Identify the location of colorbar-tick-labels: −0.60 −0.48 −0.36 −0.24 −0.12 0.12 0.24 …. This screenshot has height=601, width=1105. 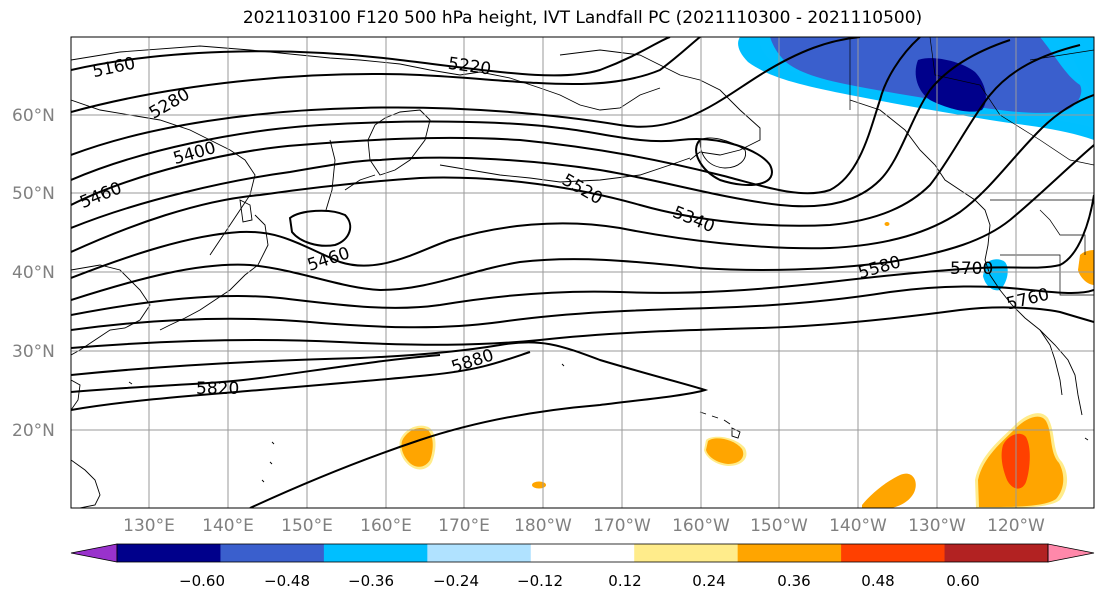
(579, 581).